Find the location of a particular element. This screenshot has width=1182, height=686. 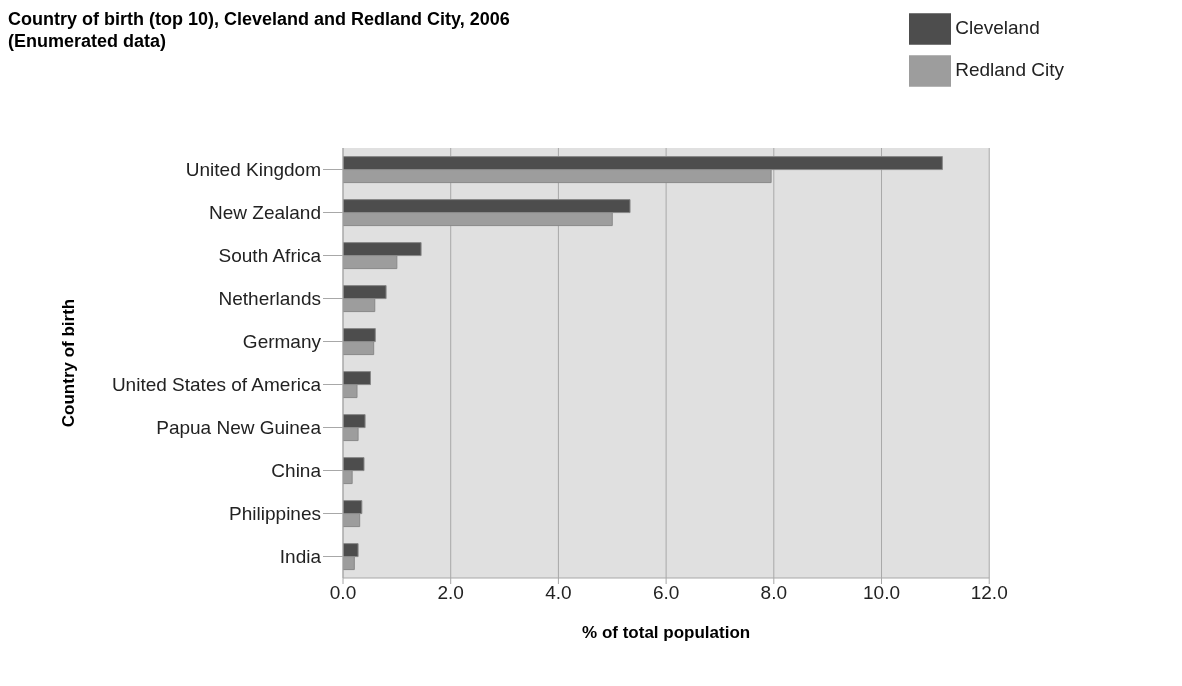

x-tick-label: 10.0 is located at coordinates (882, 593).